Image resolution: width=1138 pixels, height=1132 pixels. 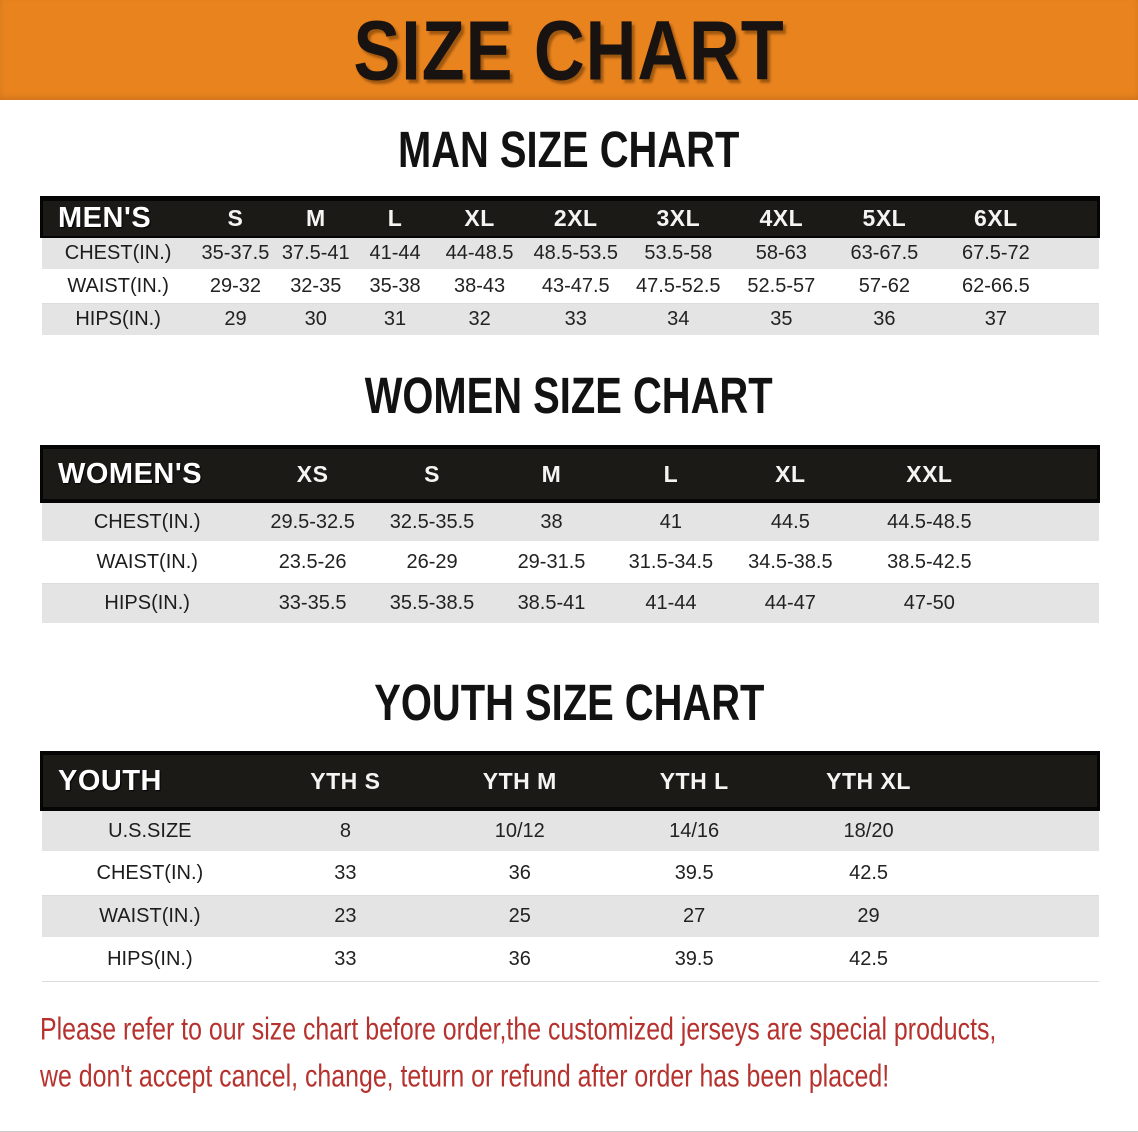 What do you see at coordinates (395, 320) in the screenshot?
I see `measurement-value: 31` at bounding box center [395, 320].